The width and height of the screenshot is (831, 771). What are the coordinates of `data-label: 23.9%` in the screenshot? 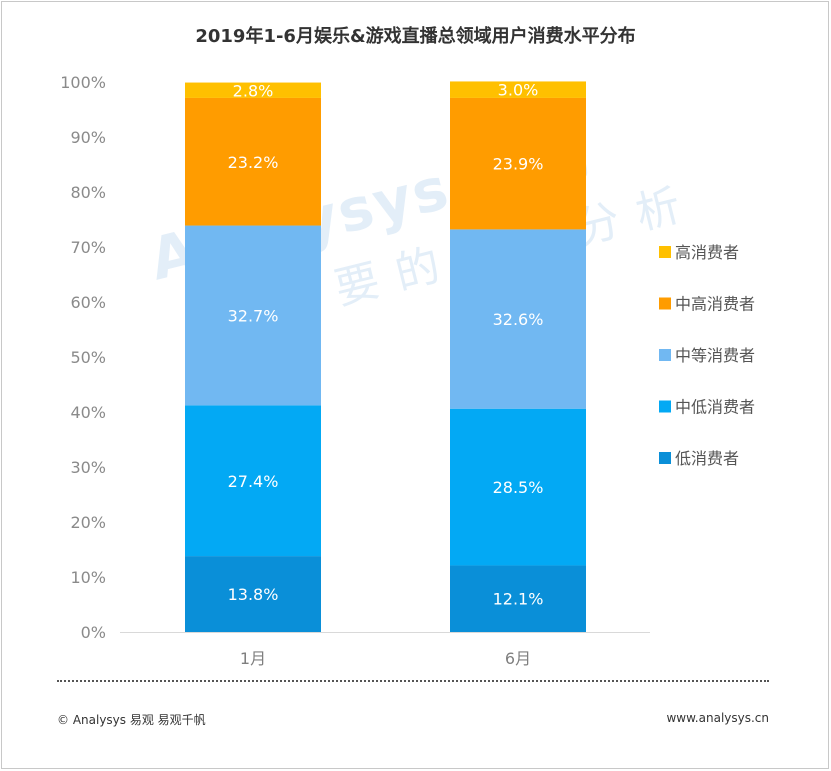 It's located at (518, 164).